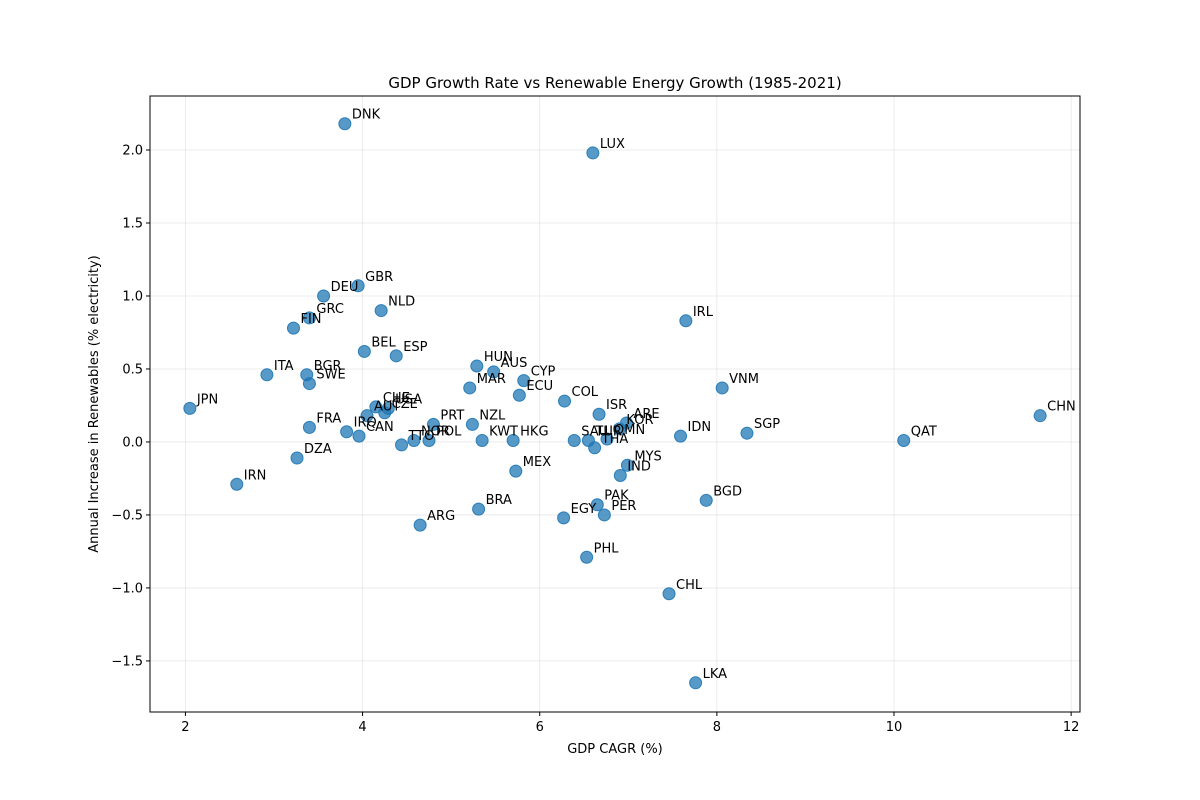 The height and width of the screenshot is (800, 1200). I want to click on data-point-omn, so click(607, 439).